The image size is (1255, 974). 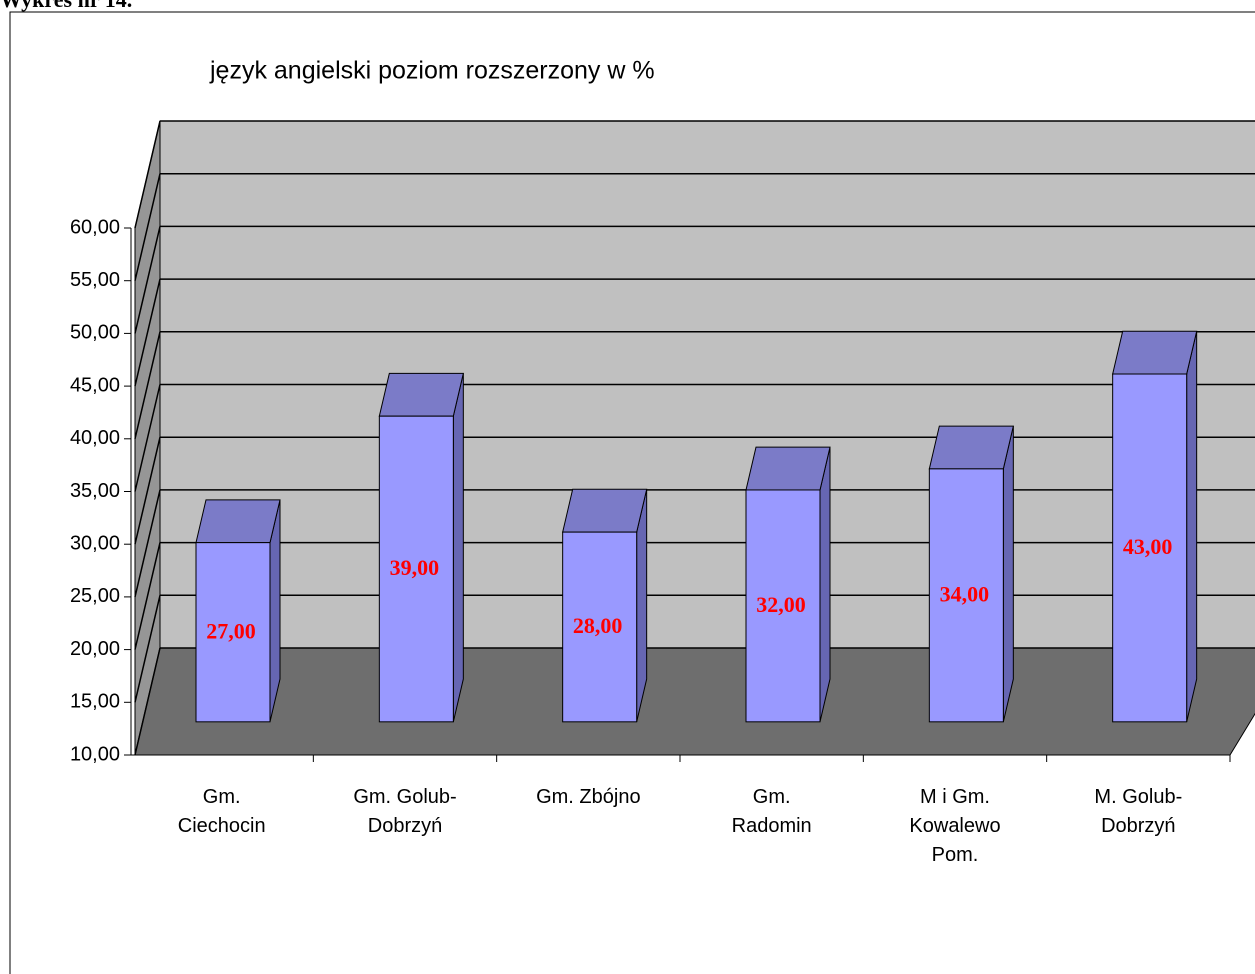 What do you see at coordinates (772, 811) in the screenshot?
I see `x-tick-label: Gm. Radomin` at bounding box center [772, 811].